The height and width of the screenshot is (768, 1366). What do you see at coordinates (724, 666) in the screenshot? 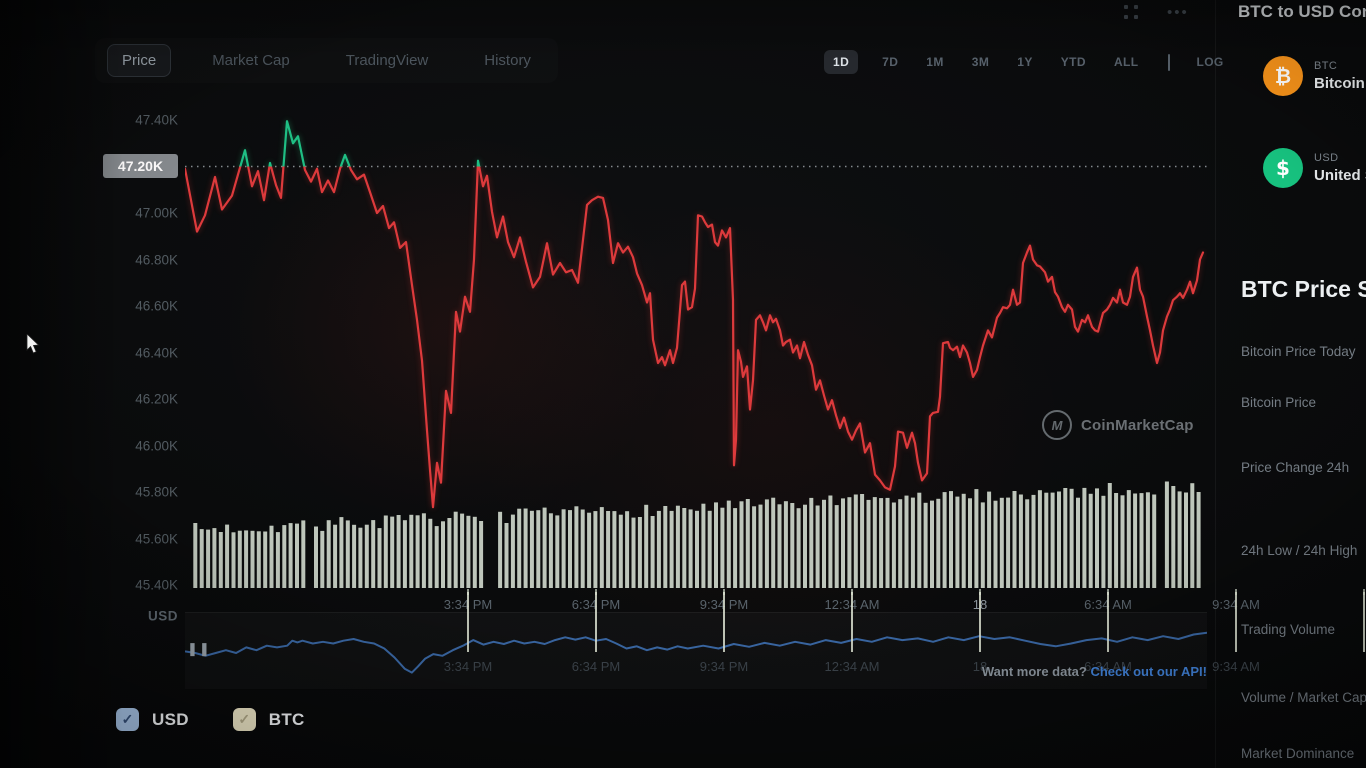
I see `navigator-x-label: 9:34 PM` at bounding box center [724, 666].